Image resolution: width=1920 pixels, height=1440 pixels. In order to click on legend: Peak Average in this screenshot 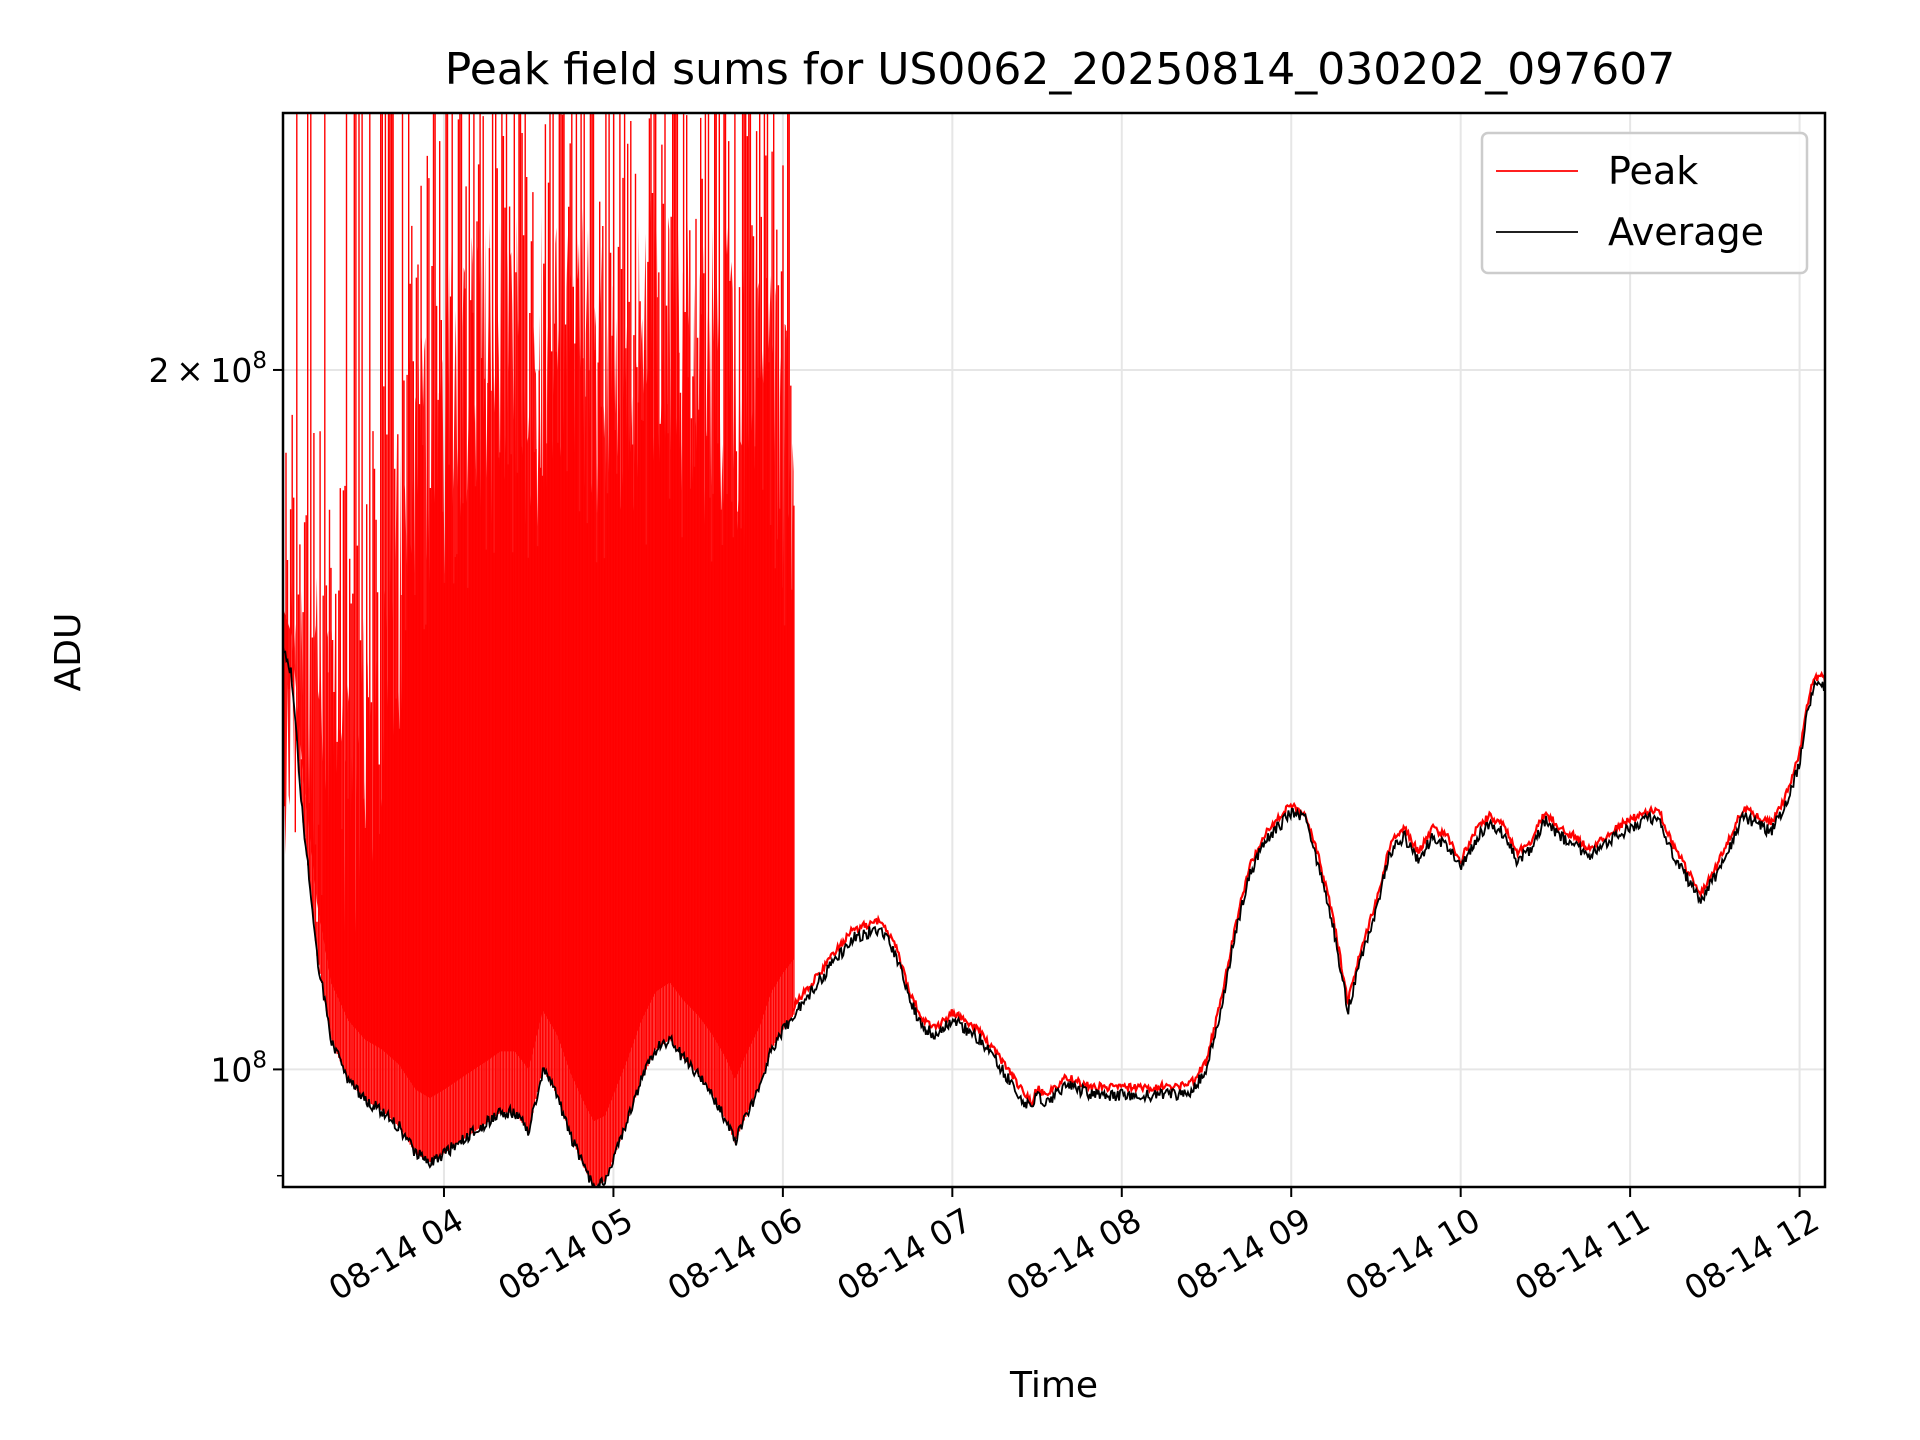, I will do `click(1644, 203)`.